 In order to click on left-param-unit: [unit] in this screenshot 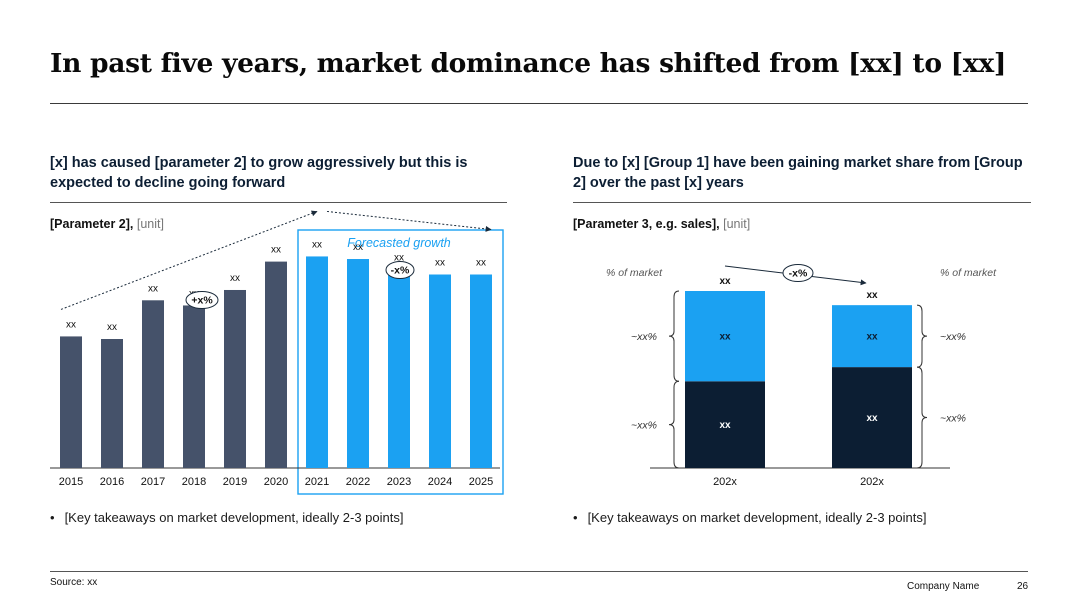, I will do `click(150, 224)`.